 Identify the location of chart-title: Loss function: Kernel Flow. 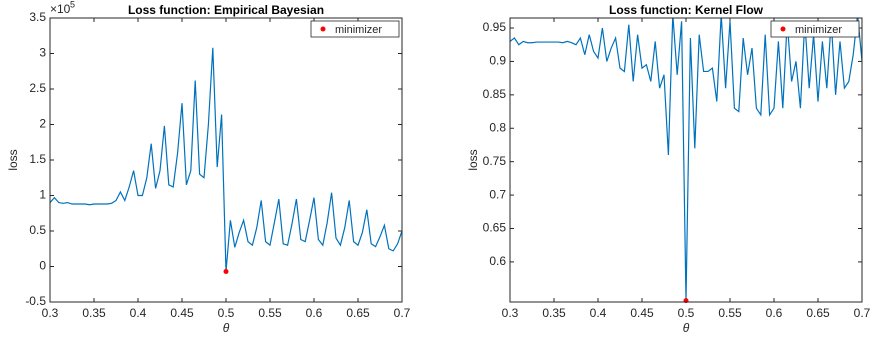
(686, 10).